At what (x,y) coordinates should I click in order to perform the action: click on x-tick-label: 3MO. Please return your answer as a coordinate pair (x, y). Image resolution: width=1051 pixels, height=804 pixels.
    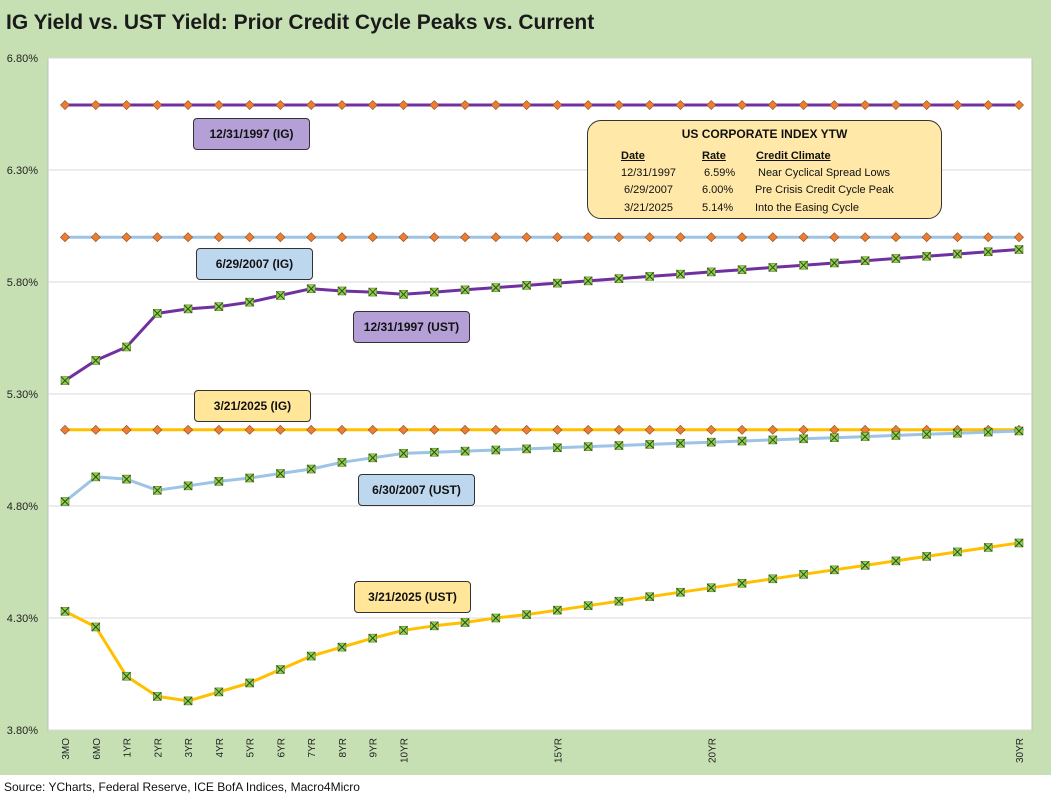
    Looking at the image, I should click on (66, 749).